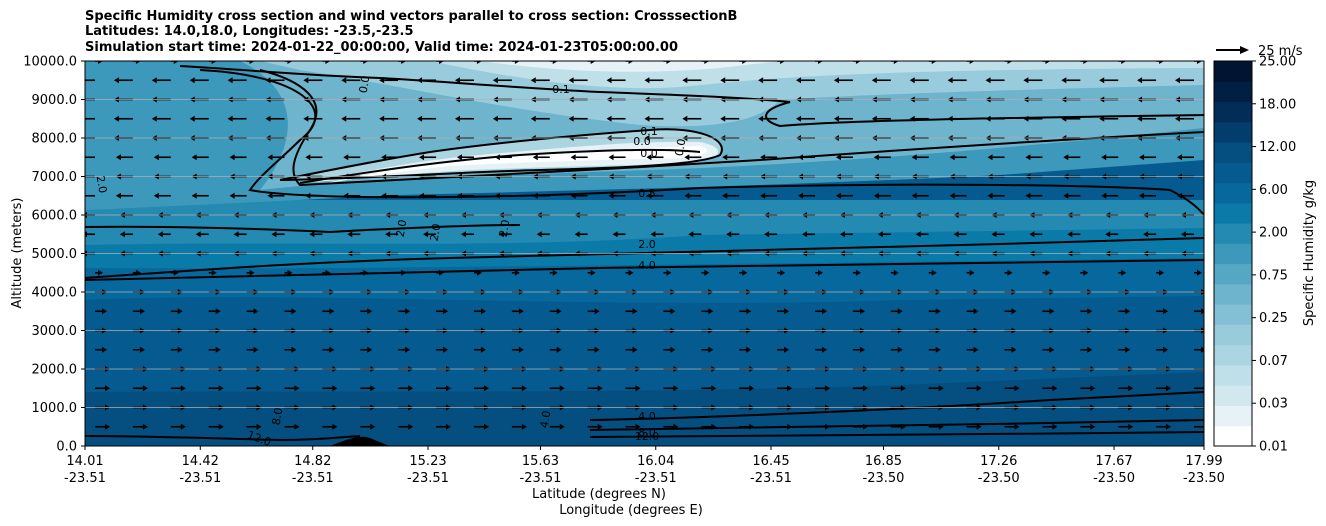 This screenshot has height=526, width=1326. What do you see at coordinates (427, 461) in the screenshot?
I see `x-tick-label-lat: 15.23` at bounding box center [427, 461].